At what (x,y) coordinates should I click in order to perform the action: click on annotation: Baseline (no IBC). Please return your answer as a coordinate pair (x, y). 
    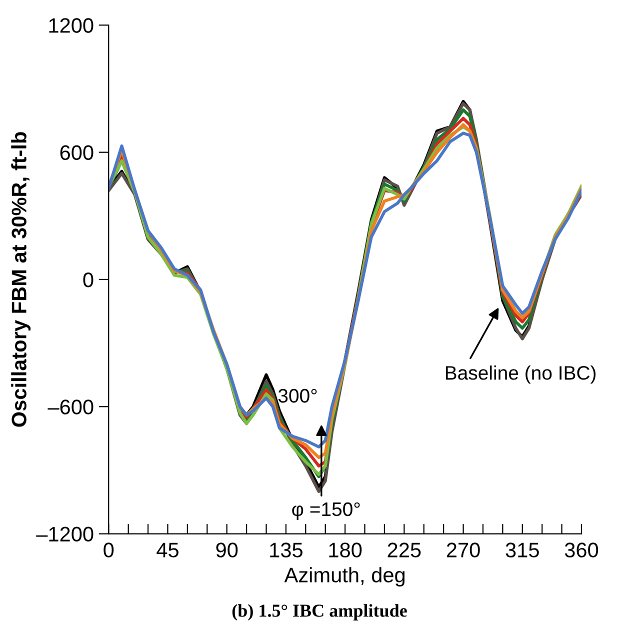
    Looking at the image, I should click on (521, 375).